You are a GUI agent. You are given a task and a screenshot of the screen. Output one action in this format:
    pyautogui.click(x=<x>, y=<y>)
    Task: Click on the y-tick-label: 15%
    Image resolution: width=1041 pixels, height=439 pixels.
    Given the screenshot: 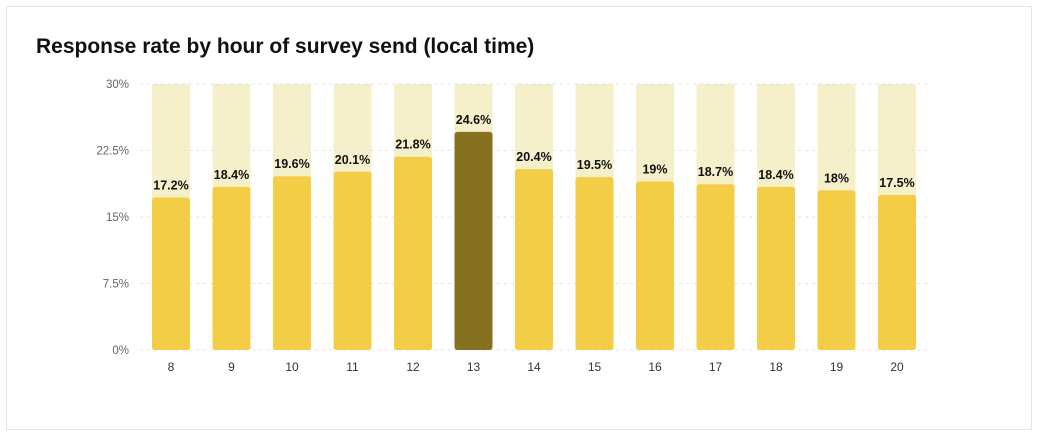 What is the action you would take?
    pyautogui.click(x=117, y=218)
    